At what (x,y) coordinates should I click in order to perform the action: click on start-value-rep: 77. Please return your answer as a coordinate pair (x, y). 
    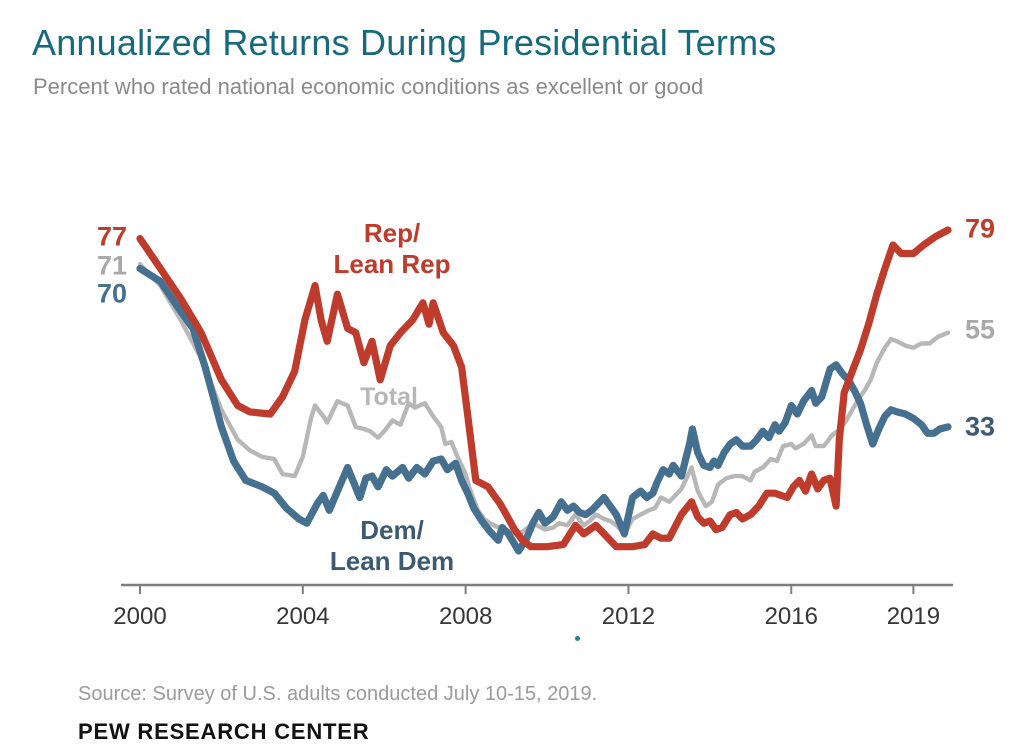
    Looking at the image, I should click on (111, 236).